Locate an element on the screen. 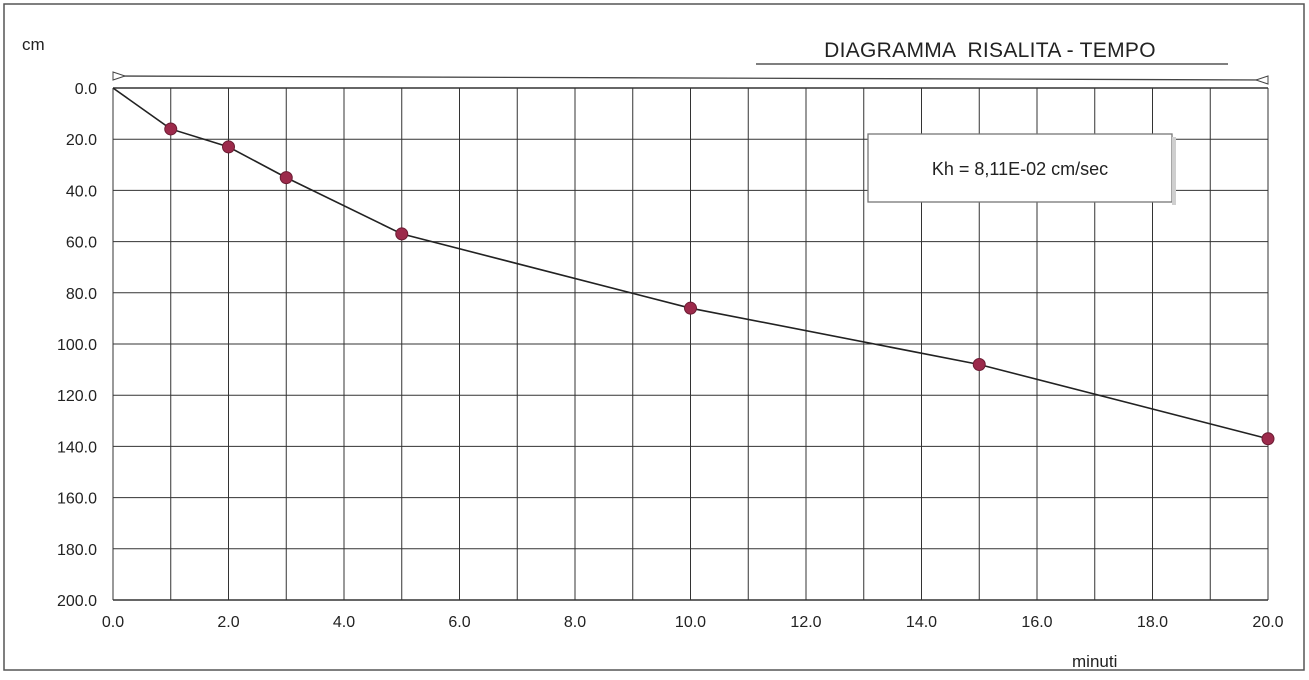  y-tick-label: 100.0 is located at coordinates (77, 345).